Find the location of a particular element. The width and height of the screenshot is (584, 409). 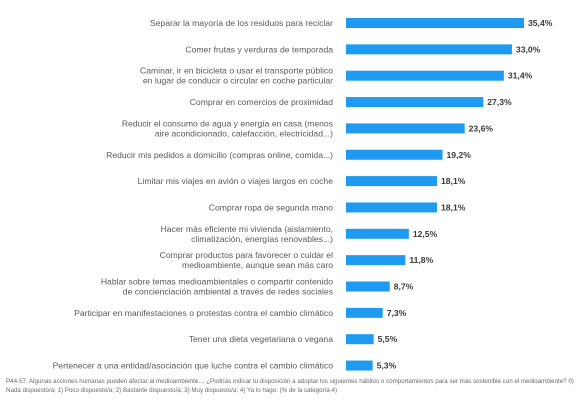

value-label: 5,3% is located at coordinates (387, 366).